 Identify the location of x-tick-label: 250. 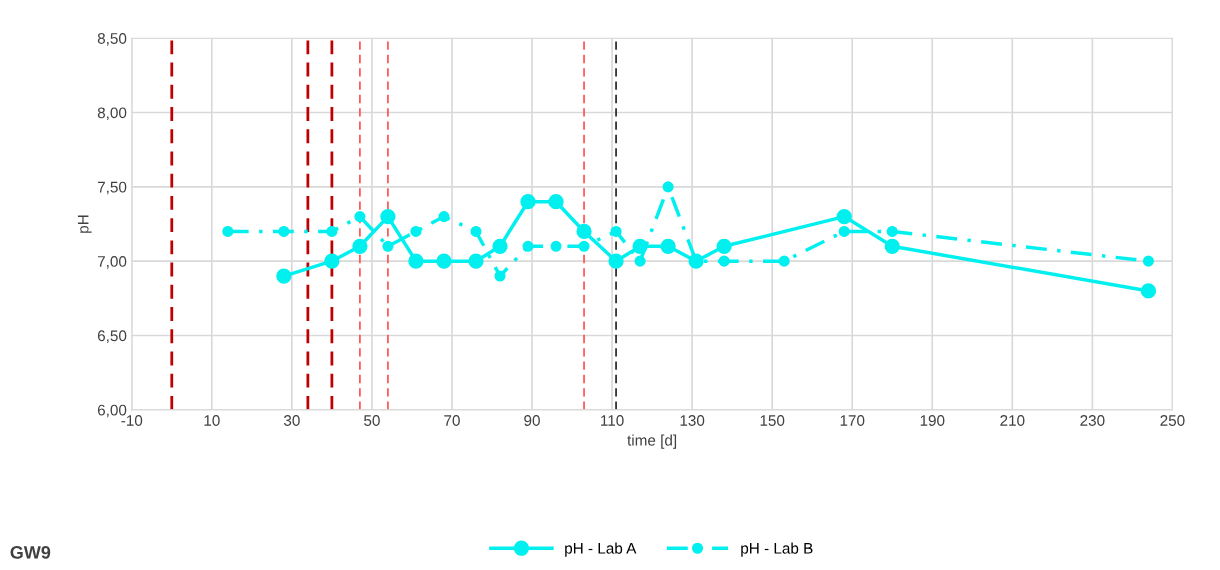
(1172, 420).